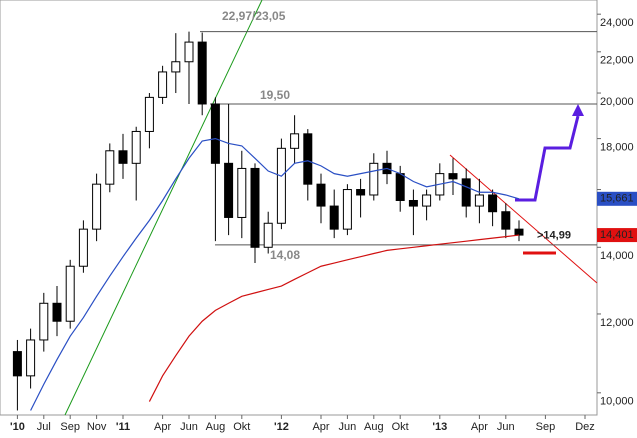 The image size is (637, 438). I want to click on y-tick-label: 18,000, so click(617, 148).